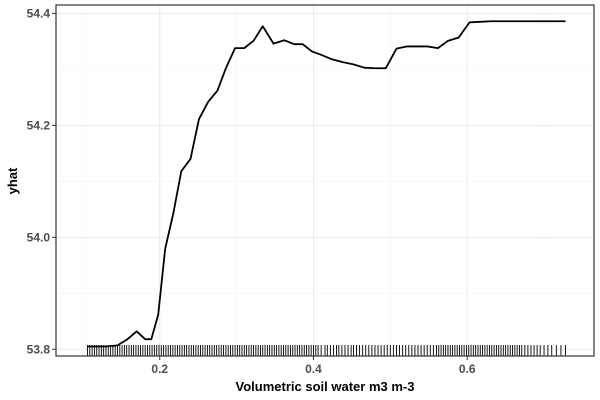  What do you see at coordinates (39, 349) in the screenshot?
I see `y-tick-label: 53.8` at bounding box center [39, 349].